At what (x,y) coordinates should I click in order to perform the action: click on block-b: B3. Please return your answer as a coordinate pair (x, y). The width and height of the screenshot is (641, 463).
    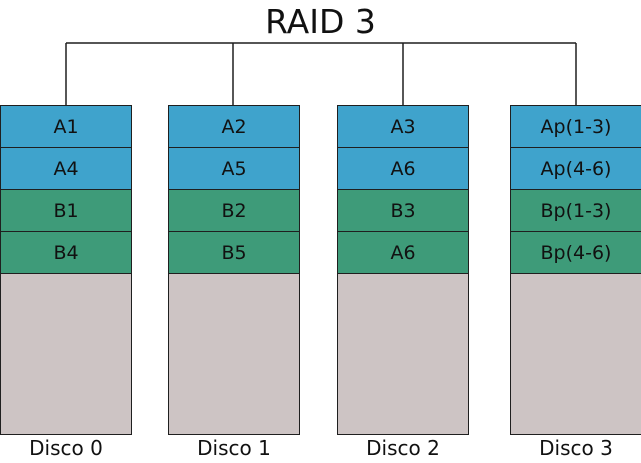
    Looking at the image, I should click on (403, 211).